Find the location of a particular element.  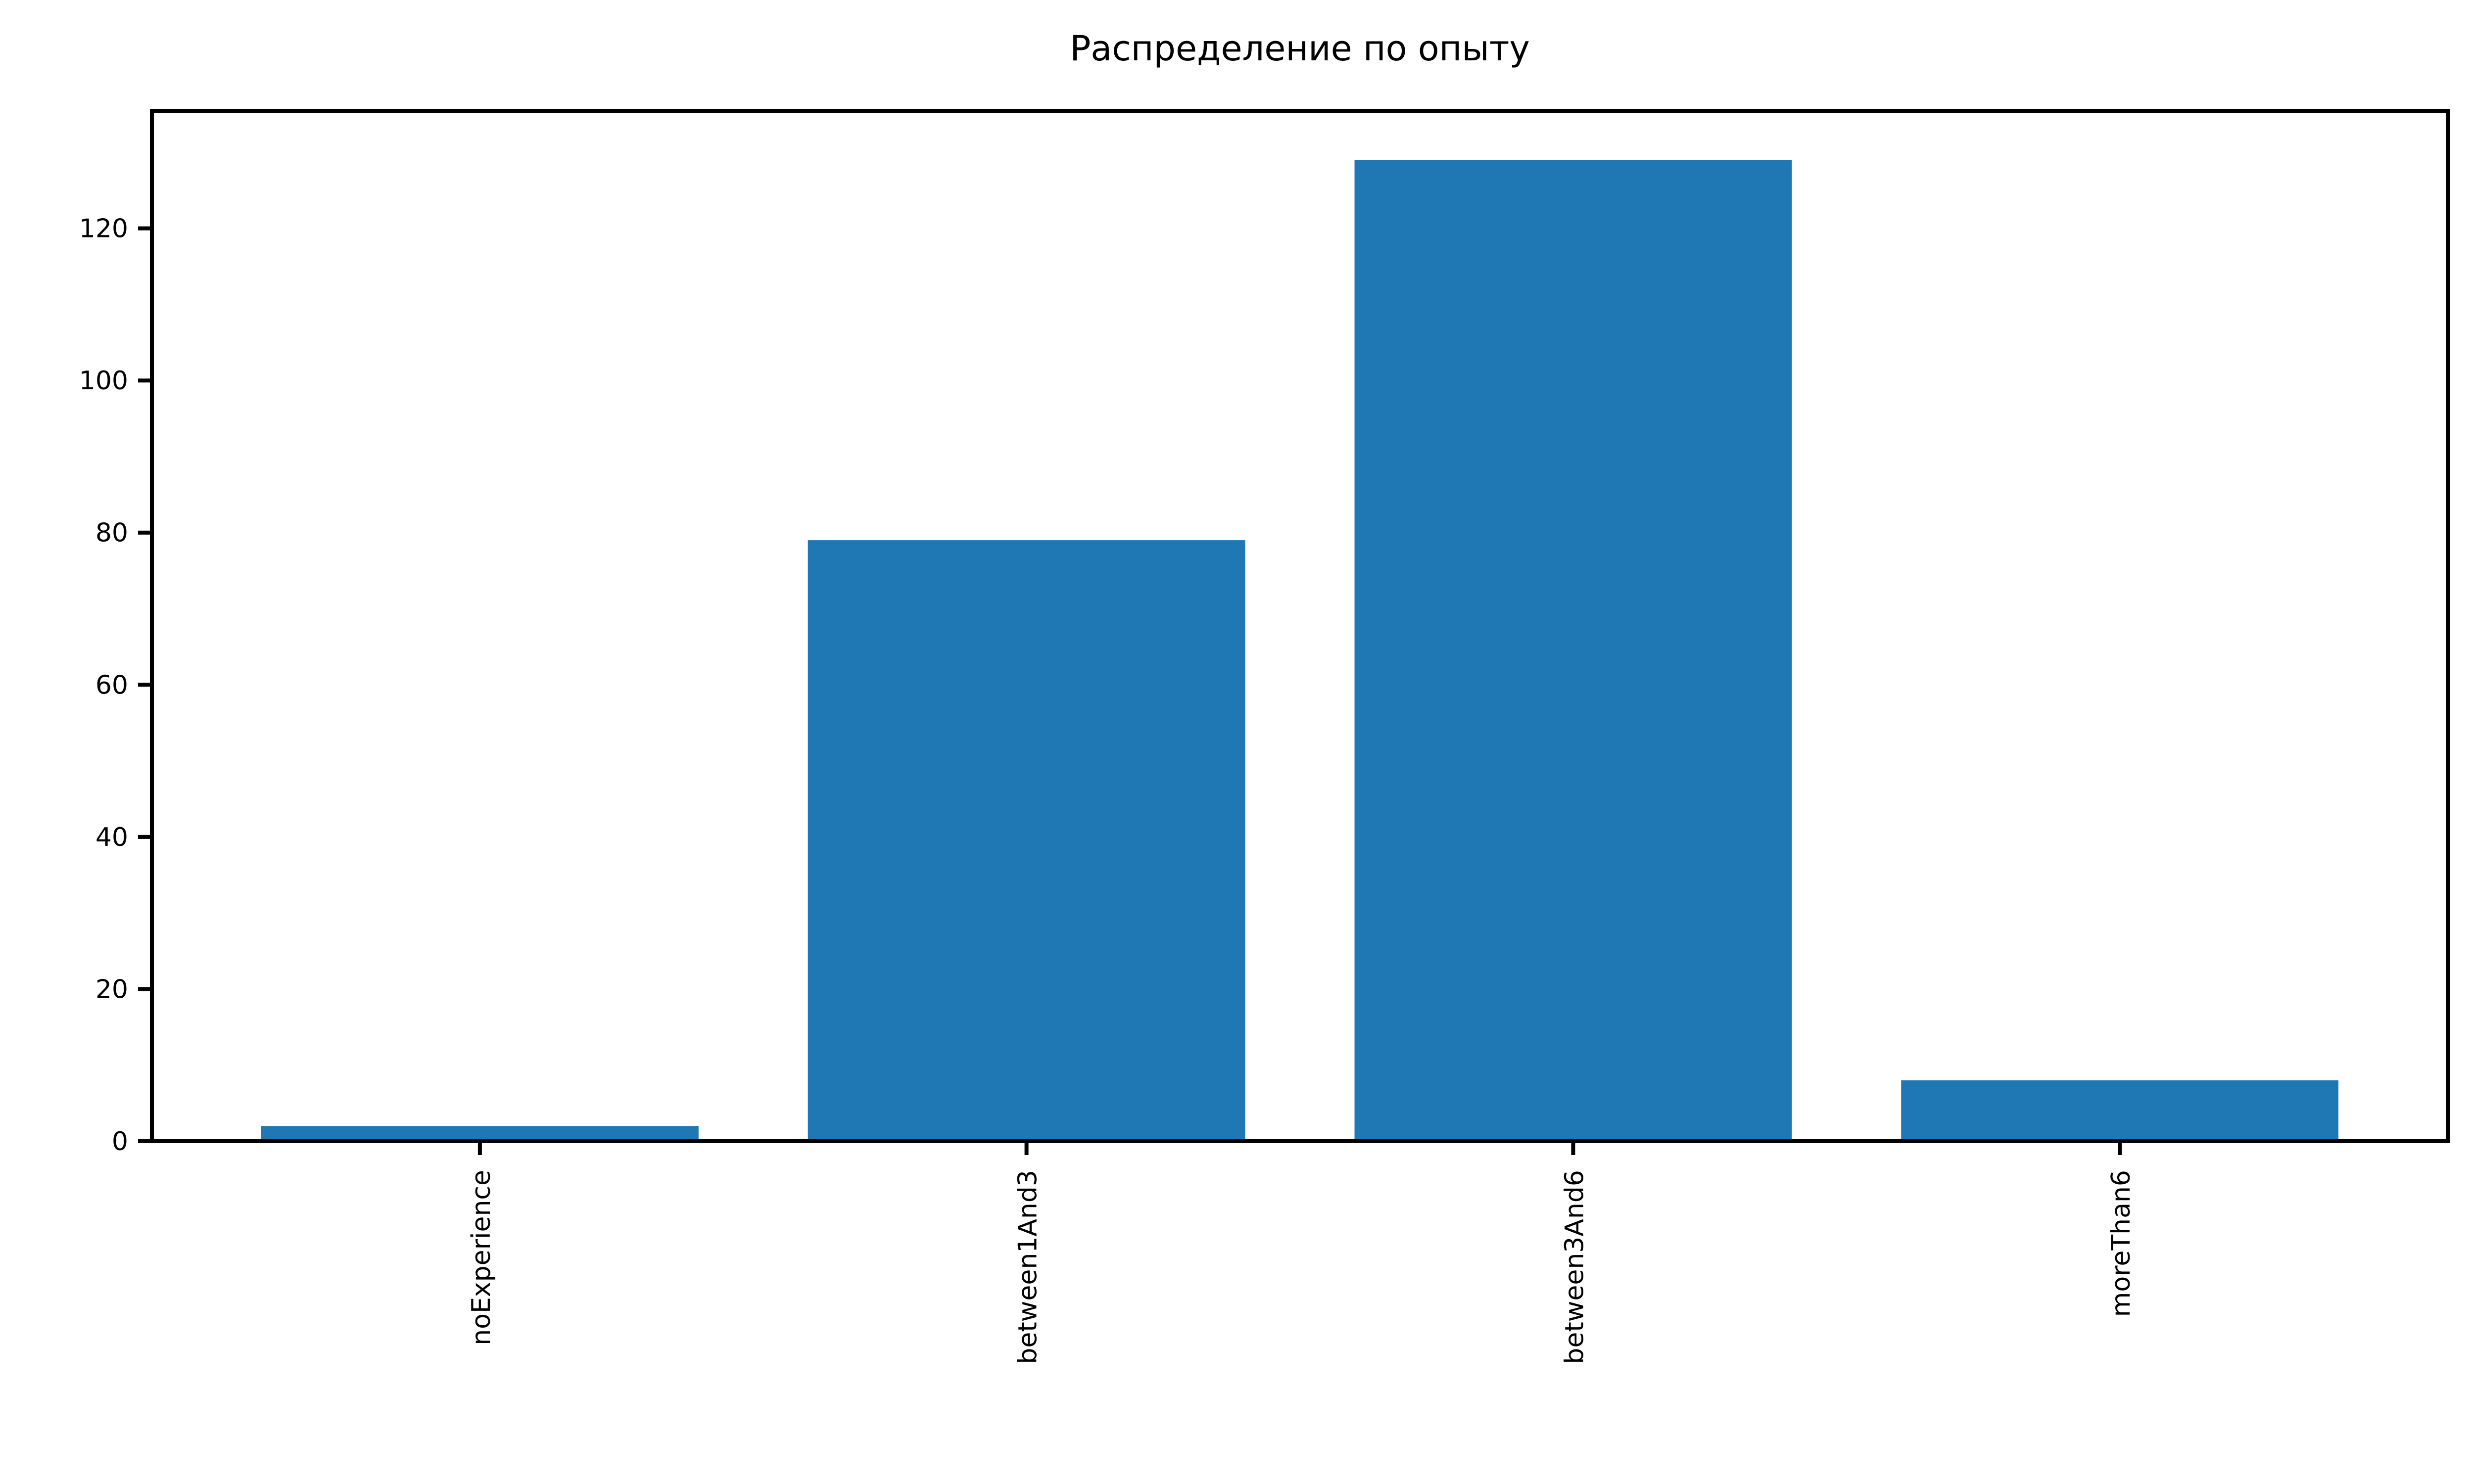

x-tick-label: noExperience is located at coordinates (482, 1257).